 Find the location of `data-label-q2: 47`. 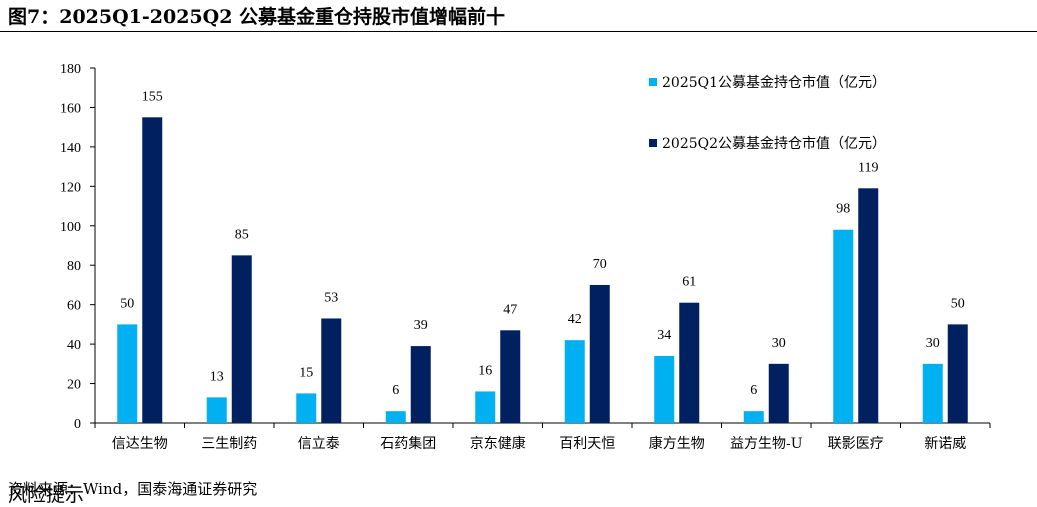

data-label-q2: 47 is located at coordinates (510, 309).